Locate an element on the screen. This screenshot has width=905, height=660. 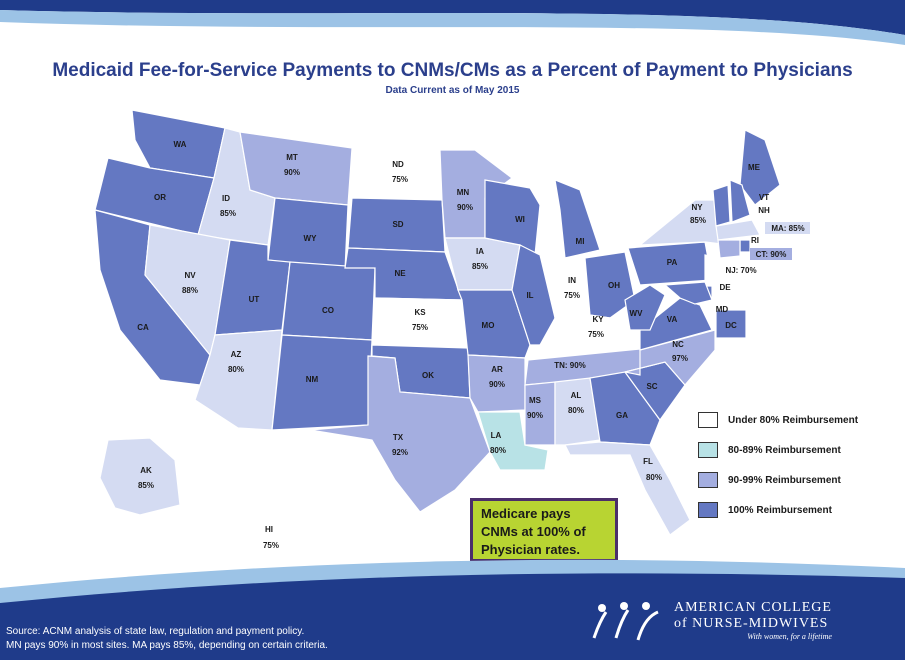
label-MA-pct: MA: 85% is located at coordinates (787, 228).